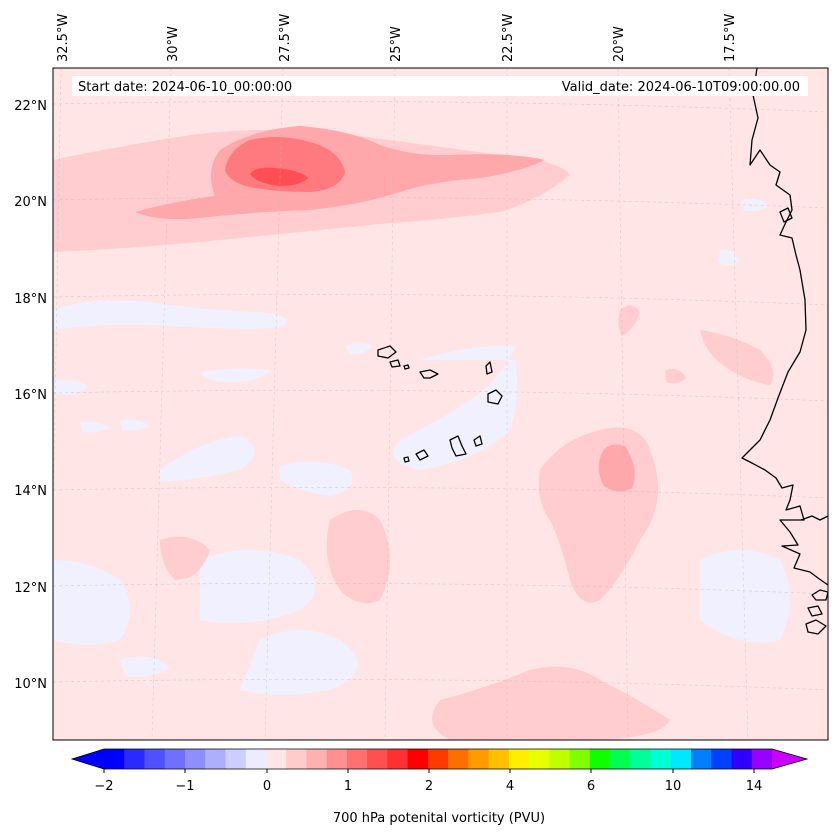  Describe the element at coordinates (63, 38) in the screenshot. I see `lon-label: 32.5°W` at that location.